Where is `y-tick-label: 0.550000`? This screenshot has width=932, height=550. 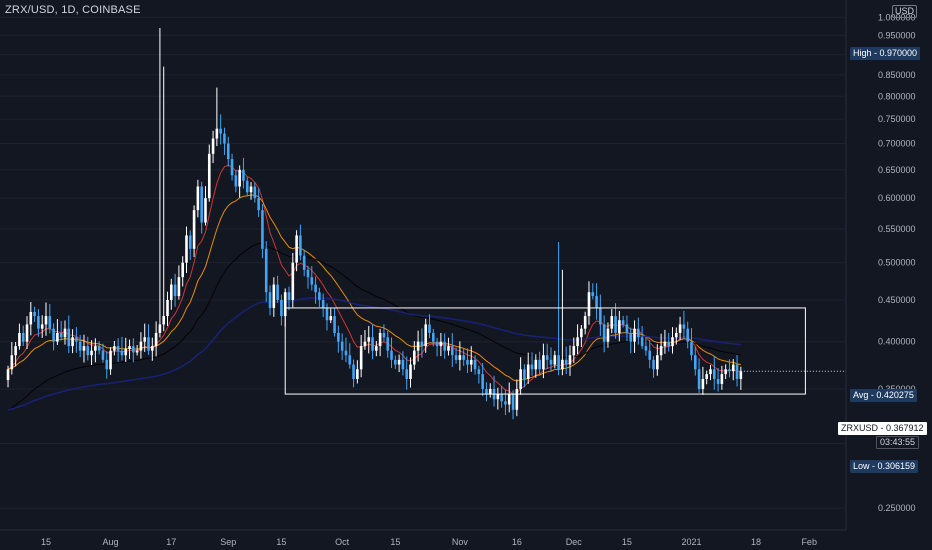 y-tick-label: 0.550000 is located at coordinates (897, 229).